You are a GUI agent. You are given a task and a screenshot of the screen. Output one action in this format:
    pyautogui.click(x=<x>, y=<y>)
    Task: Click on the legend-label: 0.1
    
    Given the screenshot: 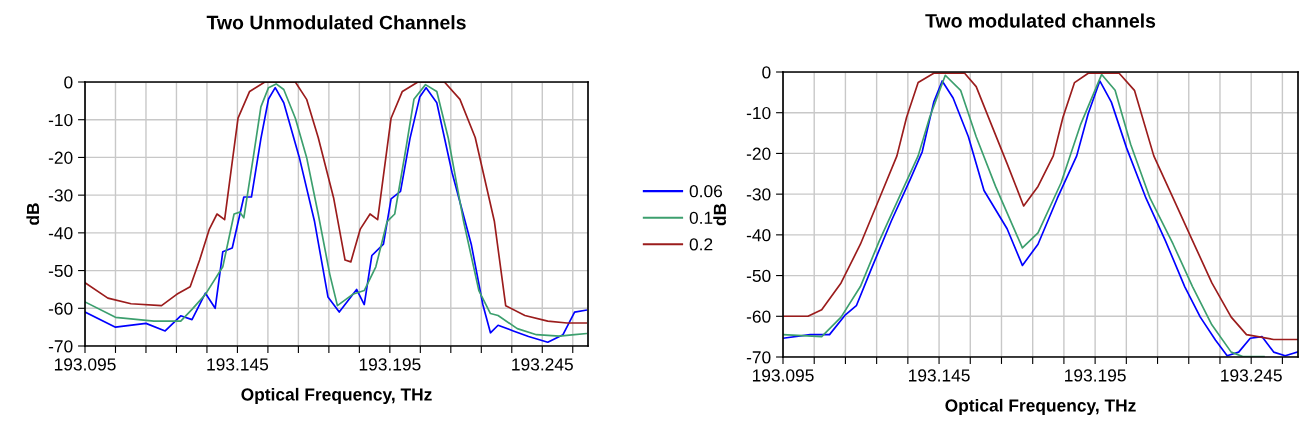 What is the action you would take?
    pyautogui.click(x=701, y=217)
    